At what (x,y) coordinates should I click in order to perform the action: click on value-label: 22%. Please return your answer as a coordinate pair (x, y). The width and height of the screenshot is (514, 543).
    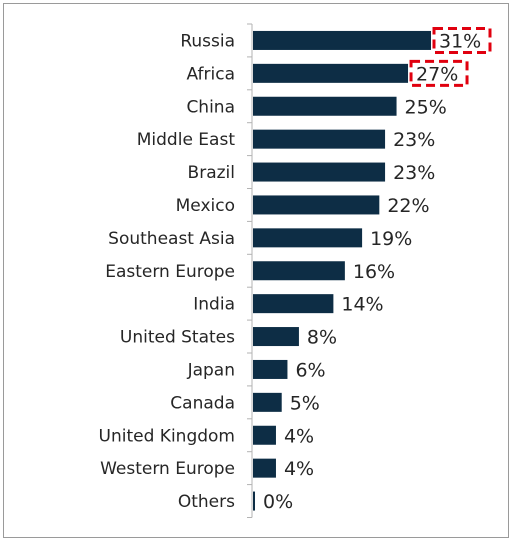
    Looking at the image, I should click on (408, 206).